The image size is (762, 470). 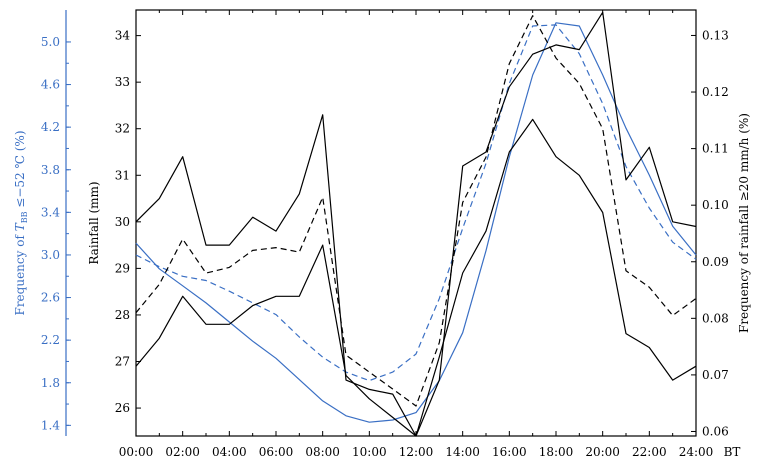 What do you see at coordinates (182, 452) in the screenshot?
I see `x-tick-label: 02:00` at bounding box center [182, 452].